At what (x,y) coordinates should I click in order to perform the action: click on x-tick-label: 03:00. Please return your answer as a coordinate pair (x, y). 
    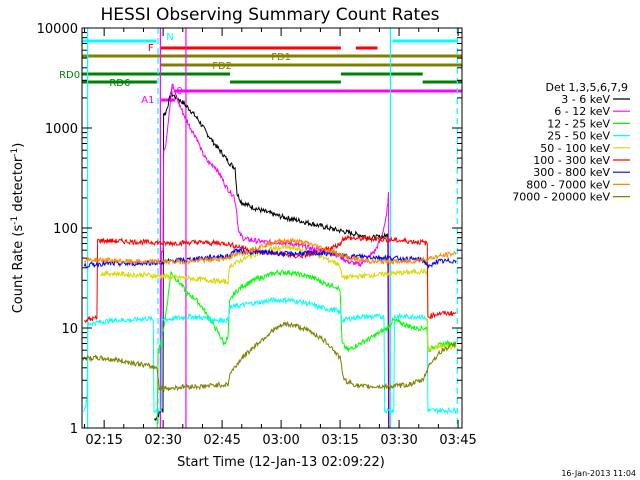
    Looking at the image, I should click on (280, 440).